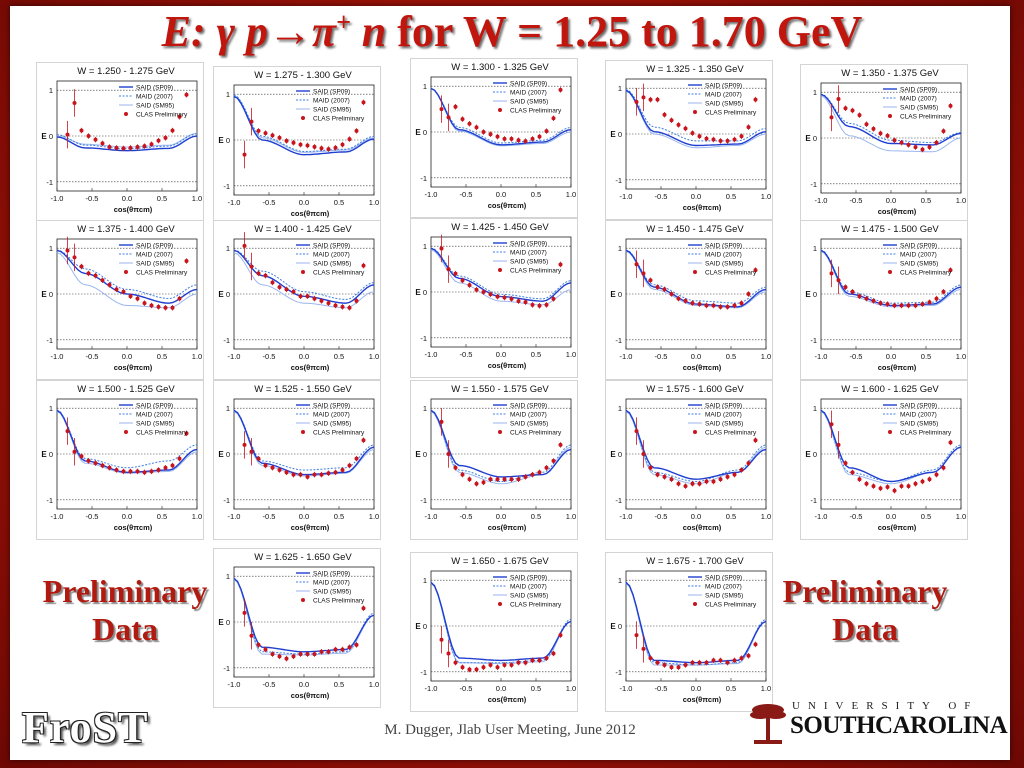 The height and width of the screenshot is (768, 1024). Describe the element at coordinates (620, 248) in the screenshot. I see `y-tick-label: 1` at that location.